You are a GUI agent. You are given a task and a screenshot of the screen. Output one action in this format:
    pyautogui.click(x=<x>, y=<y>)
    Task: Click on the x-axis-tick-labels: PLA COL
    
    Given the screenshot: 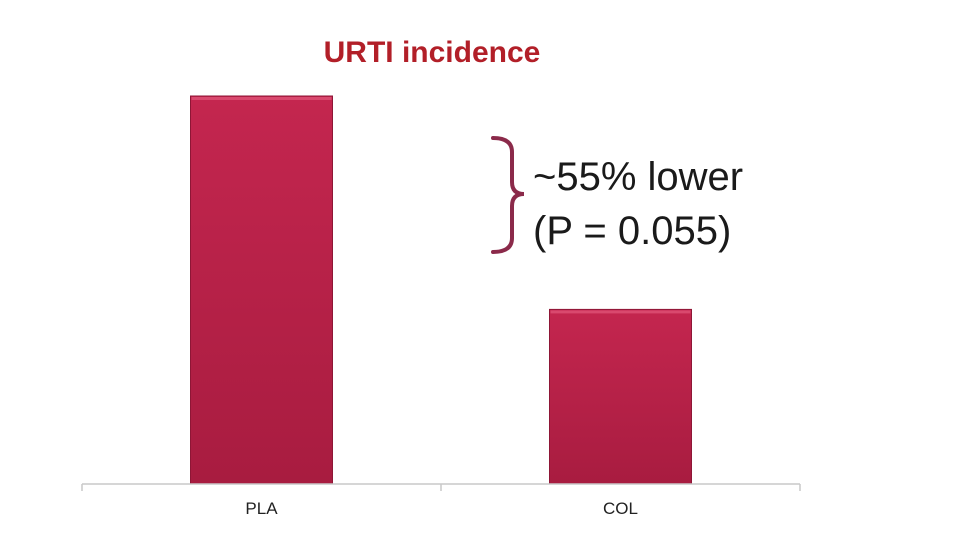 What is the action you would take?
    pyautogui.click(x=441, y=508)
    